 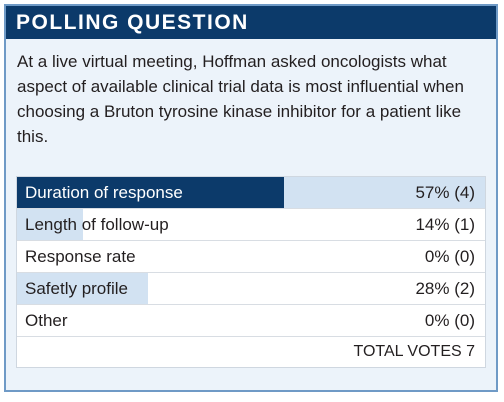 I want to click on result-value: 28% (2), so click(x=445, y=288).